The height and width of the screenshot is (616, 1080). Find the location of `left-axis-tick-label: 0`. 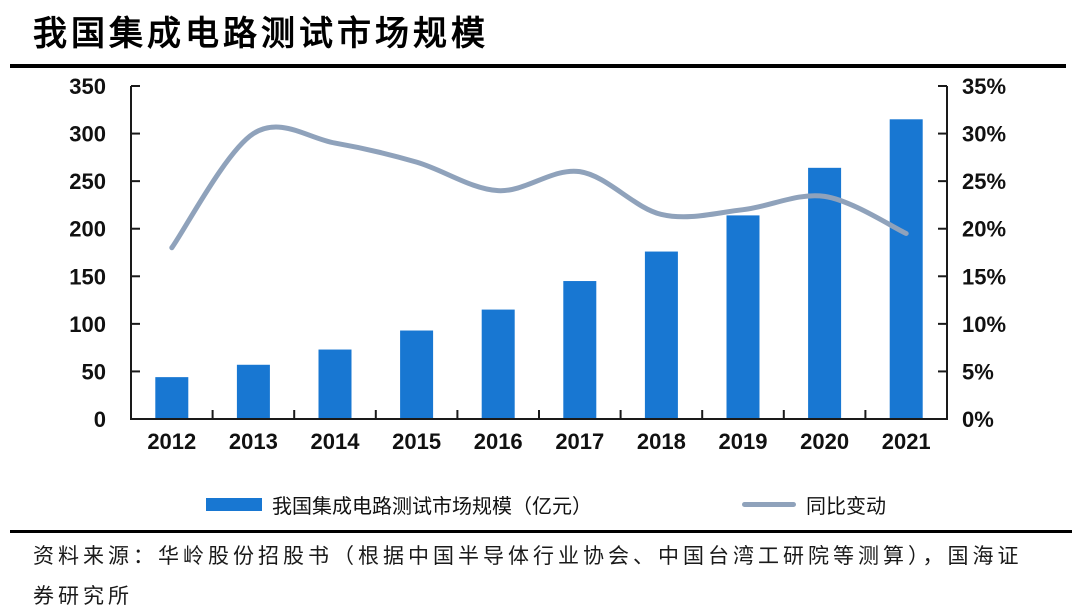

left-axis-tick-label: 0 is located at coordinates (100, 419).